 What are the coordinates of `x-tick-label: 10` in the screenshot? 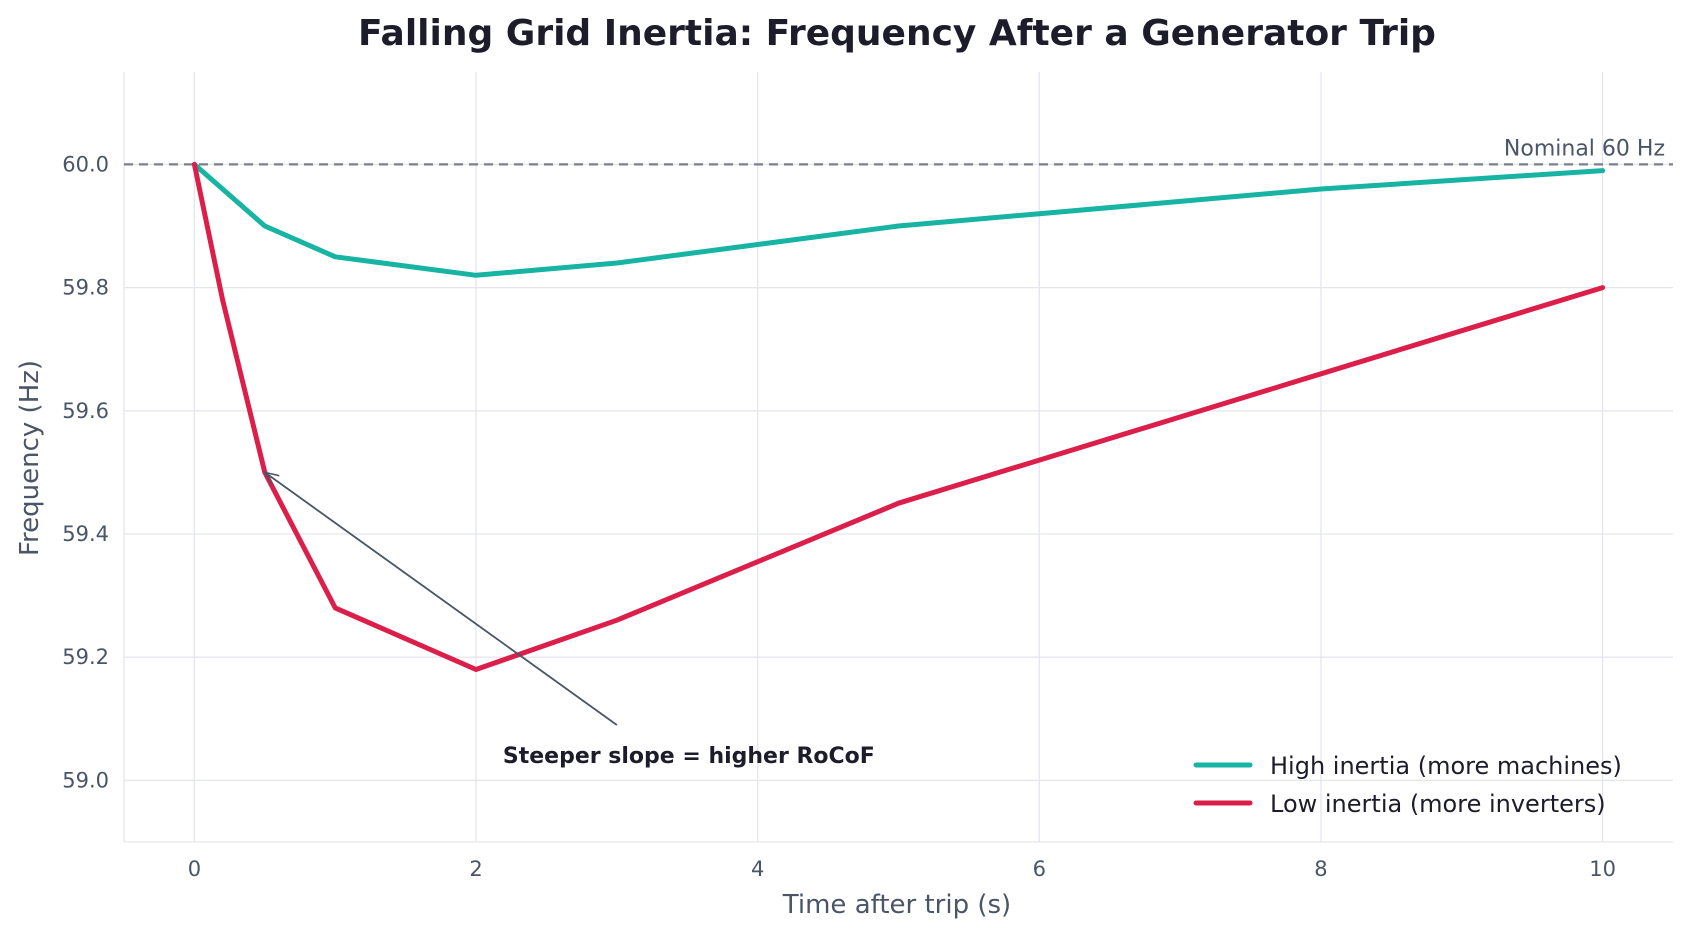 It's located at (1602, 869).